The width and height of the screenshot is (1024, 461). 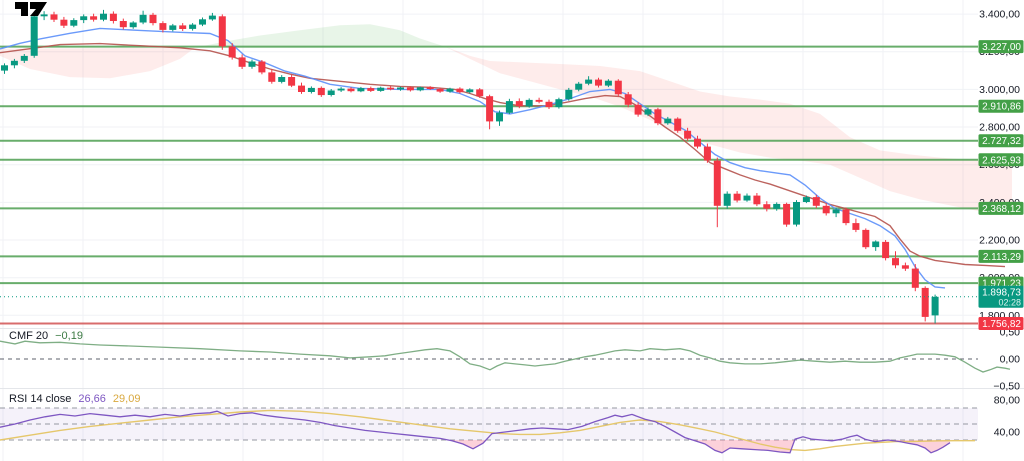 I want to click on price-level-label-text: 2.113,29, so click(x=1002, y=257).